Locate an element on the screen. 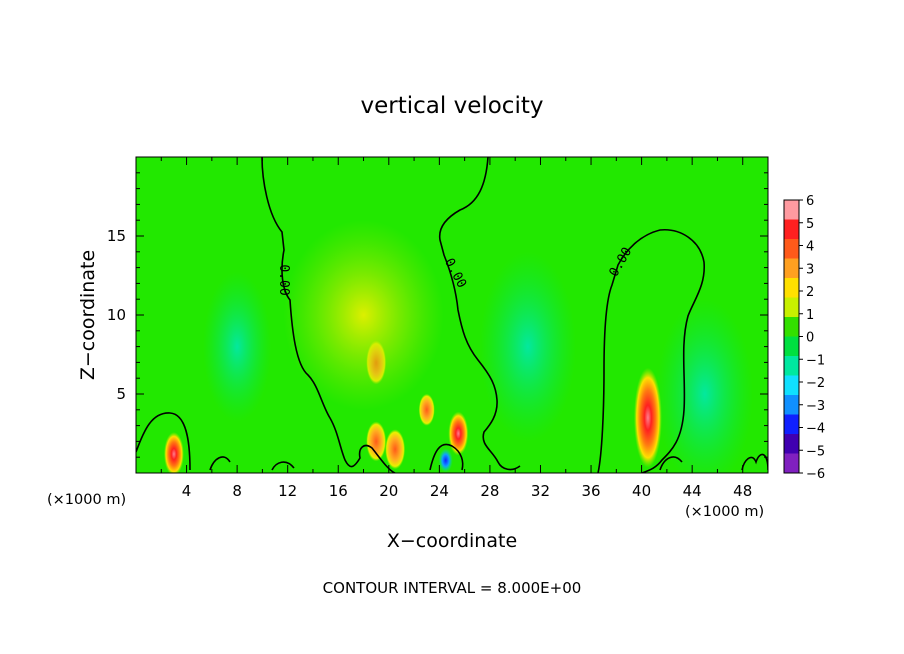 This screenshot has width=904, height=654. x-tick-label: 32 is located at coordinates (540, 491).